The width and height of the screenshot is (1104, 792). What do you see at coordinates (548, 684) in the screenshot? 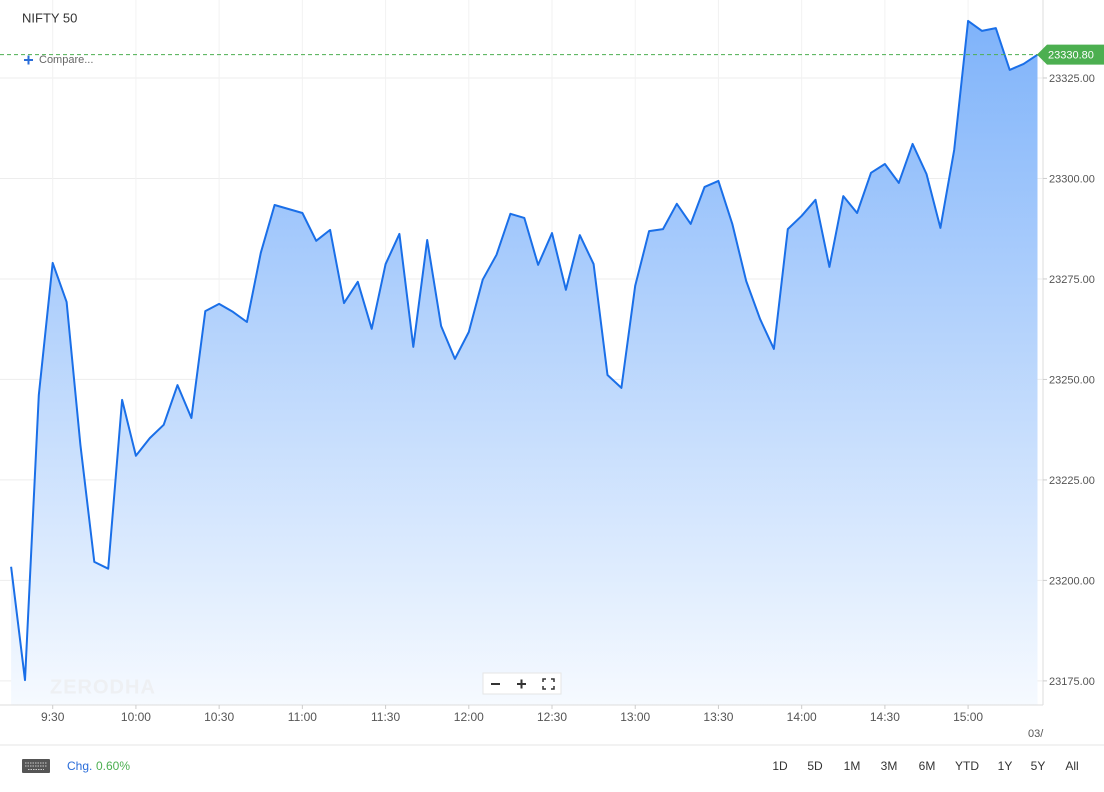
I see `fullscreen` at bounding box center [548, 684].